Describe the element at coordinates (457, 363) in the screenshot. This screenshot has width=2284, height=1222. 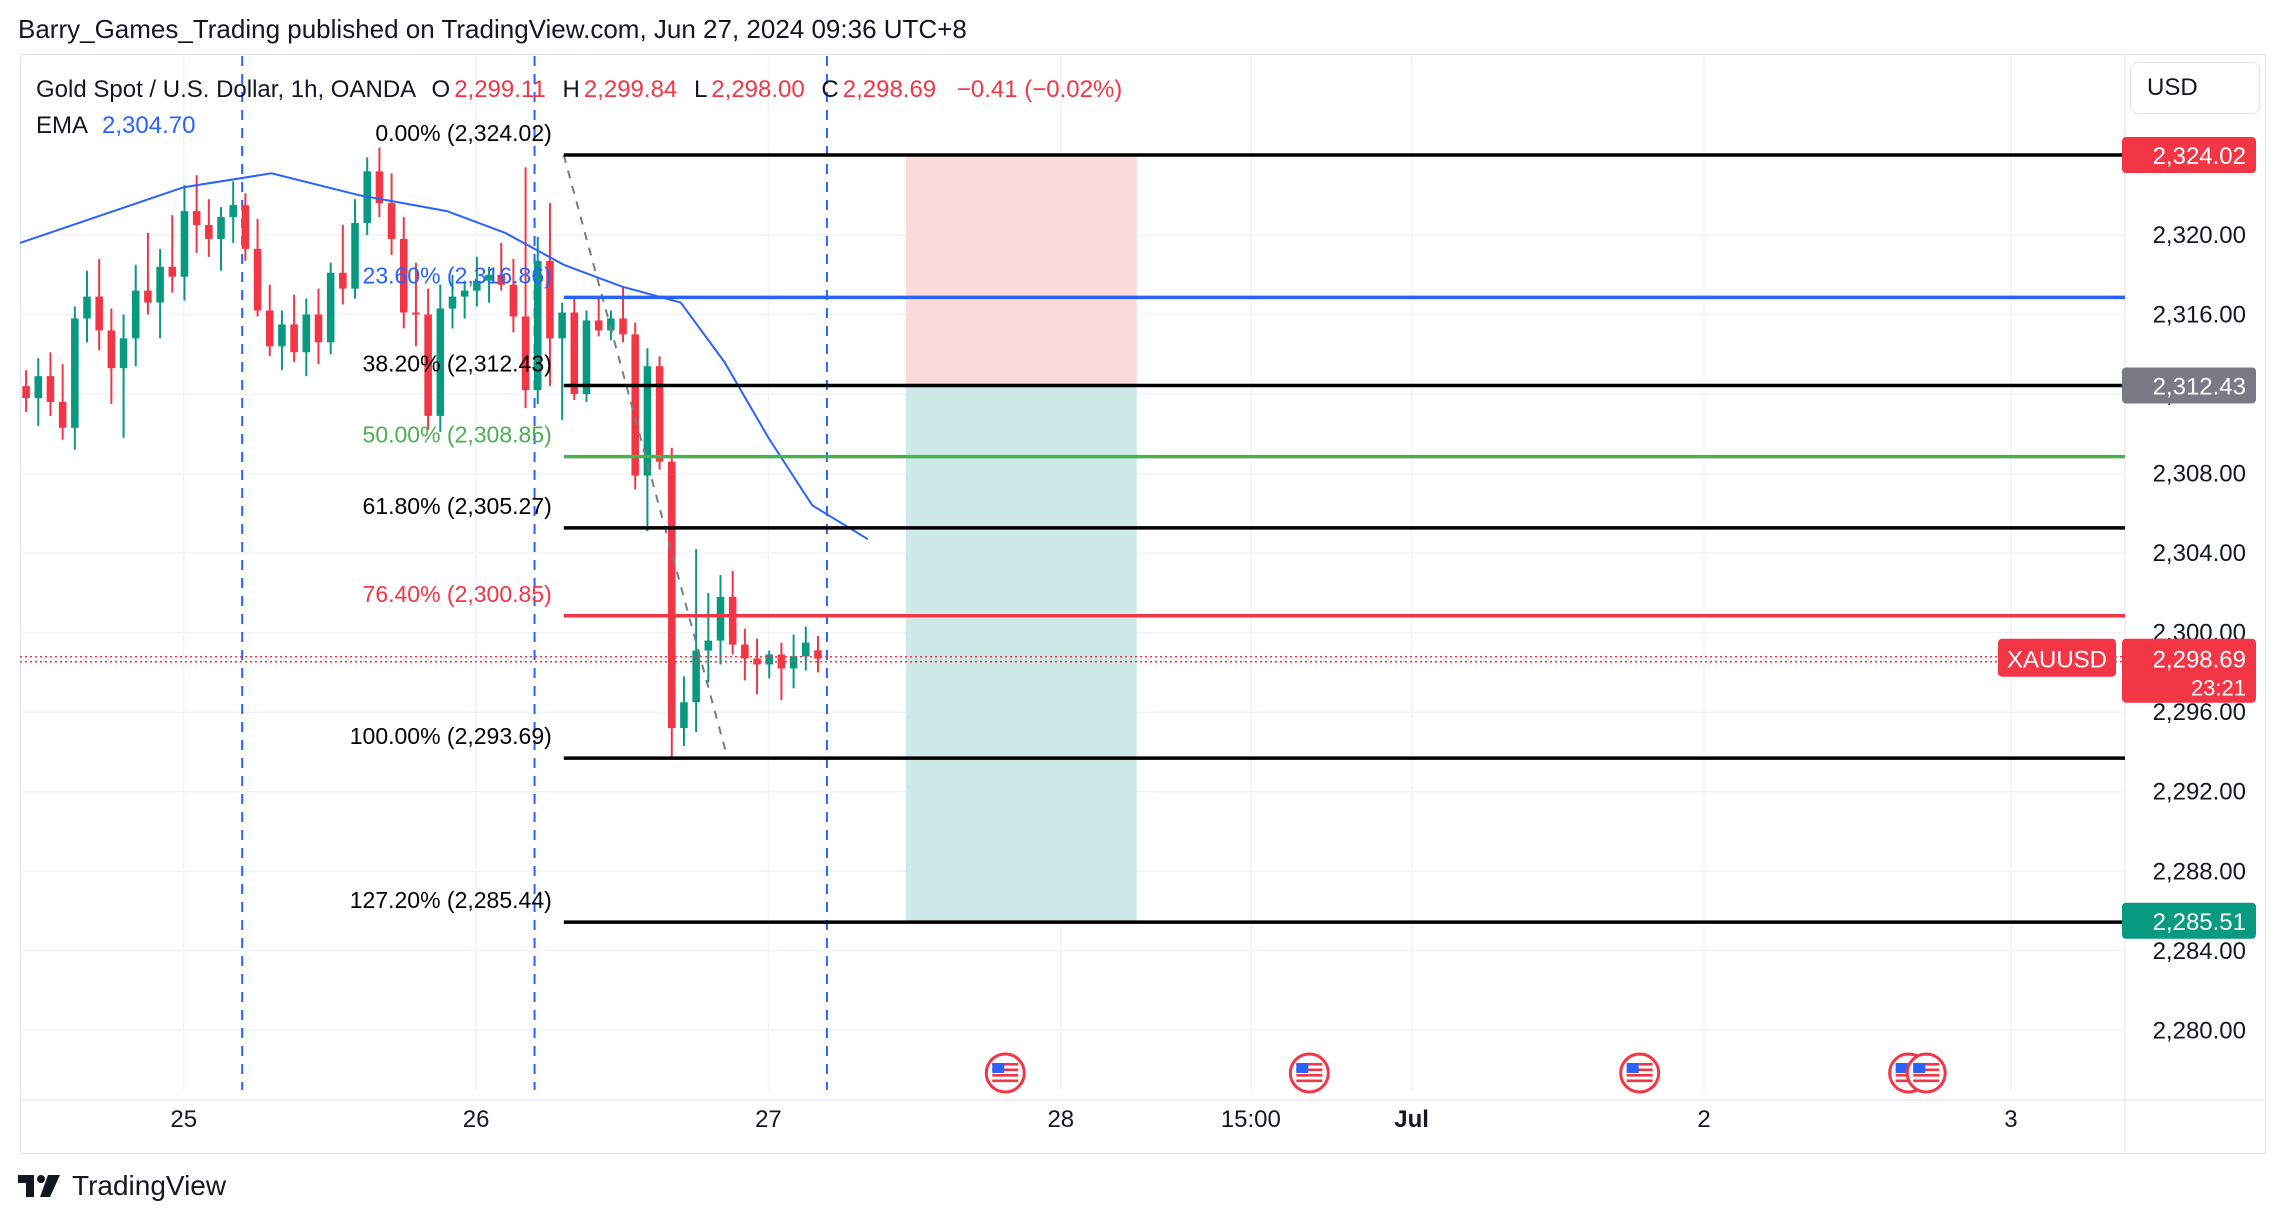
I see `fib-level-label: 38.20% (2,312.43)` at that location.